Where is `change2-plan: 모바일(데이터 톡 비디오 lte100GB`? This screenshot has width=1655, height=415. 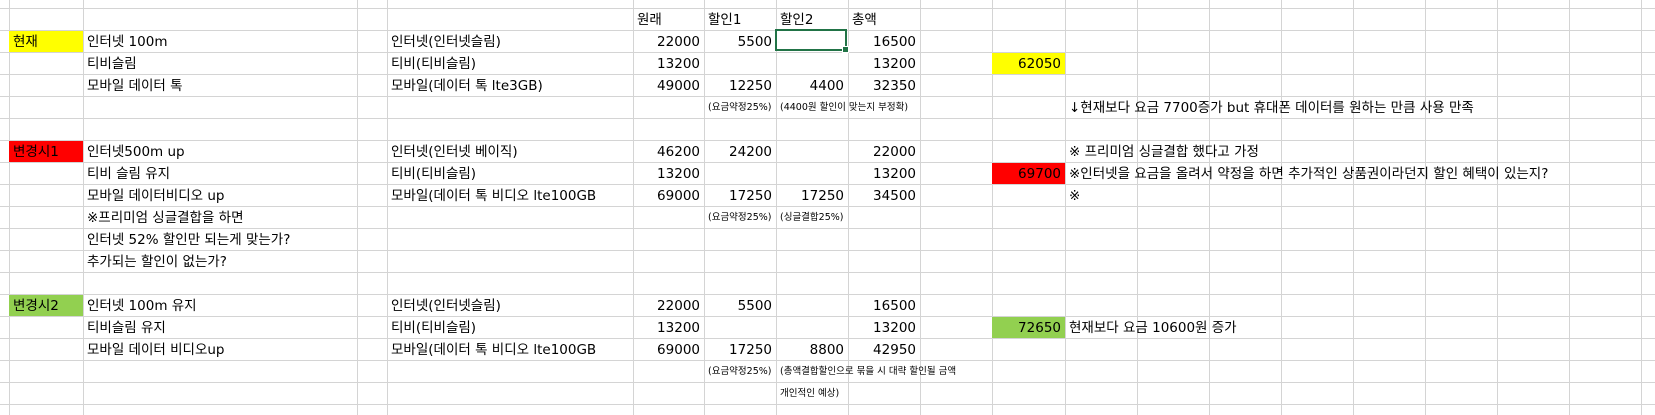
change2-plan: 모바일(데이터 톡 비디오 lte100GB is located at coordinates (494, 350).